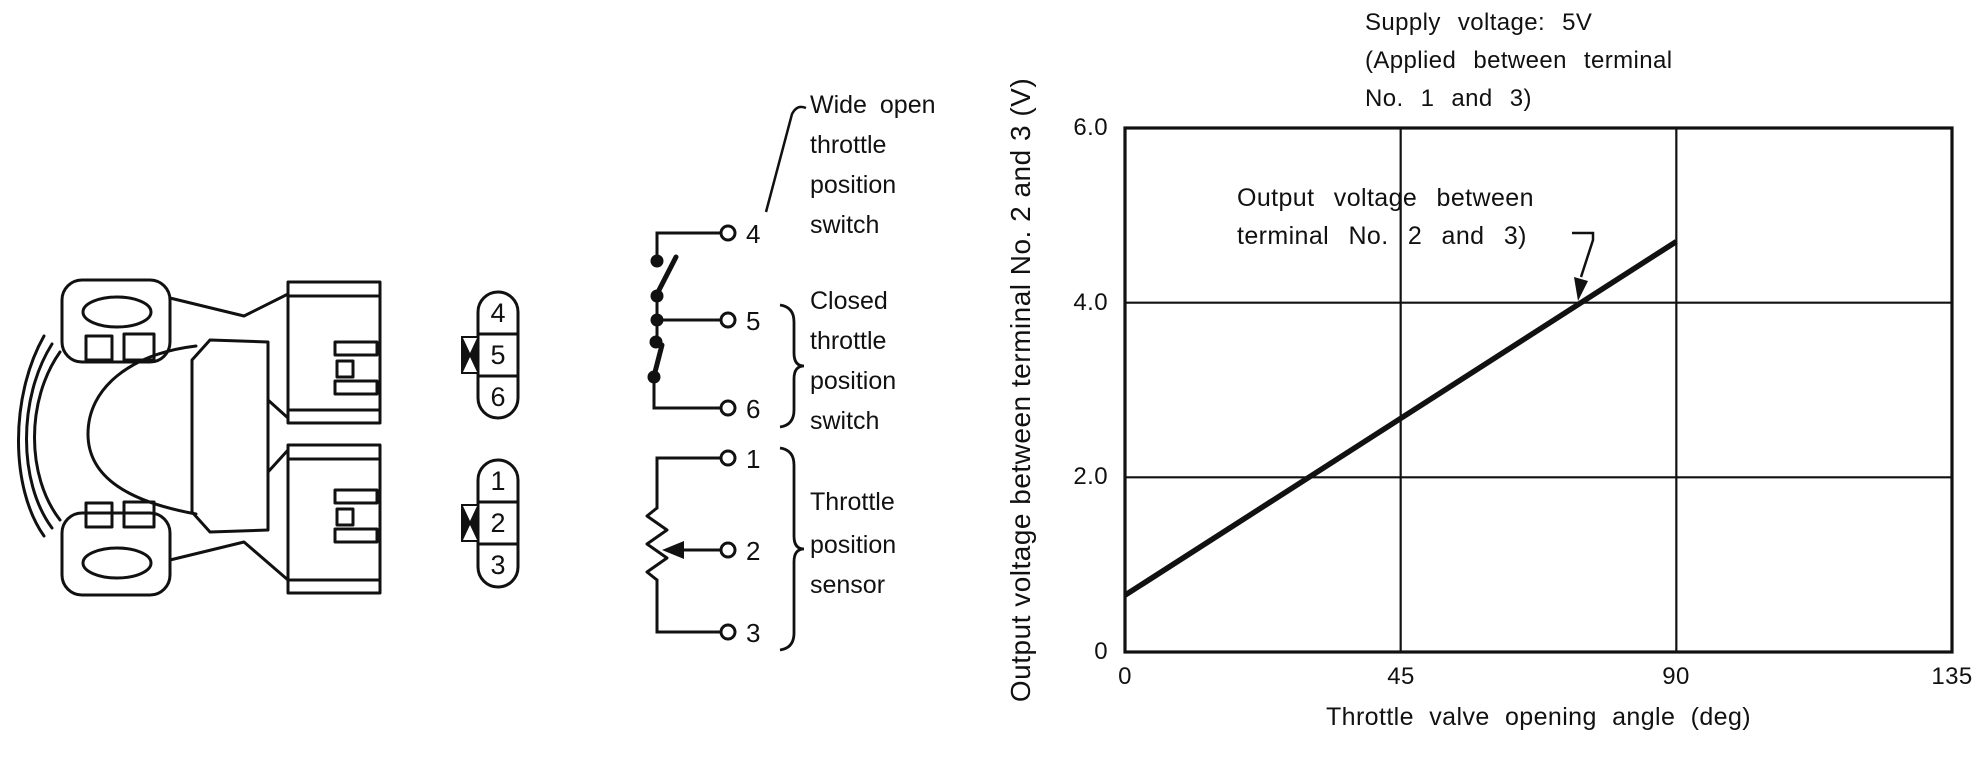 Image resolution: width=1984 pixels, height=761 pixels. I want to click on closed-switch-brace, so click(792, 366).